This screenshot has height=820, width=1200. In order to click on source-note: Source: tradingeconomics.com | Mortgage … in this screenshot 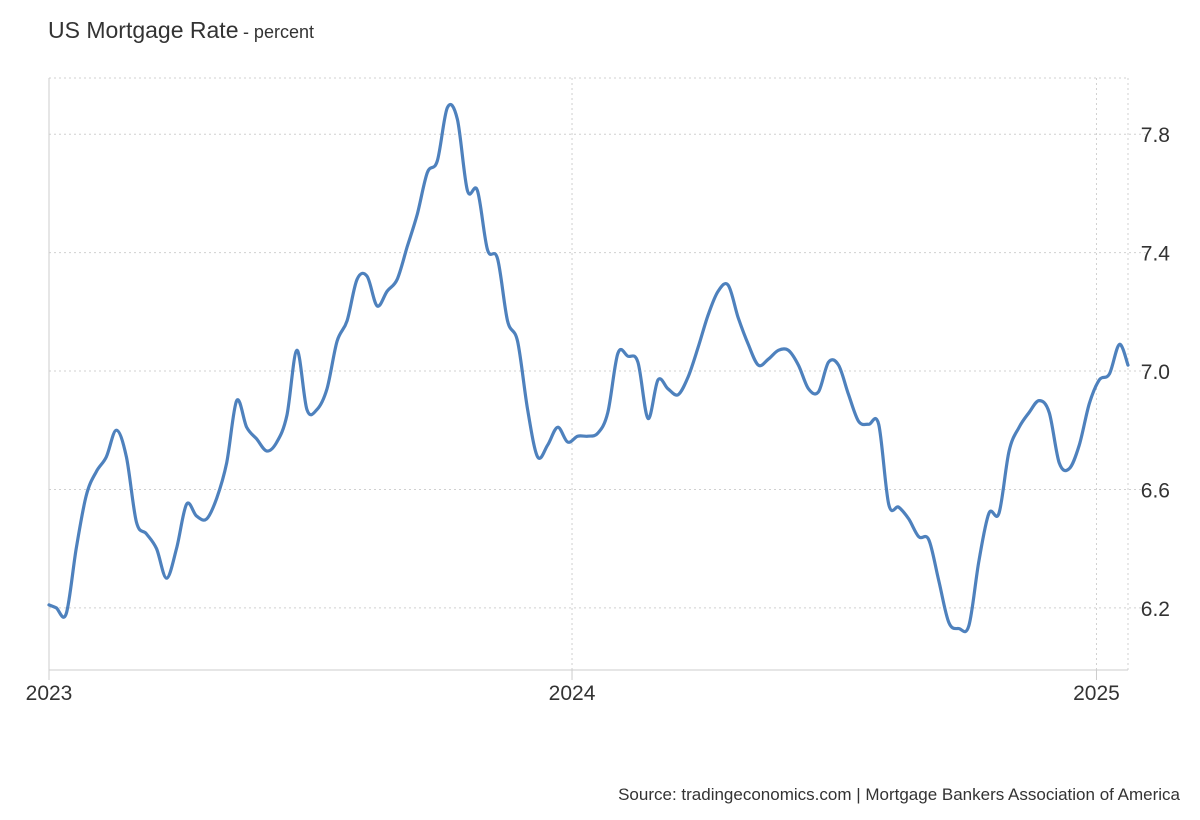, I will do `click(899, 794)`.